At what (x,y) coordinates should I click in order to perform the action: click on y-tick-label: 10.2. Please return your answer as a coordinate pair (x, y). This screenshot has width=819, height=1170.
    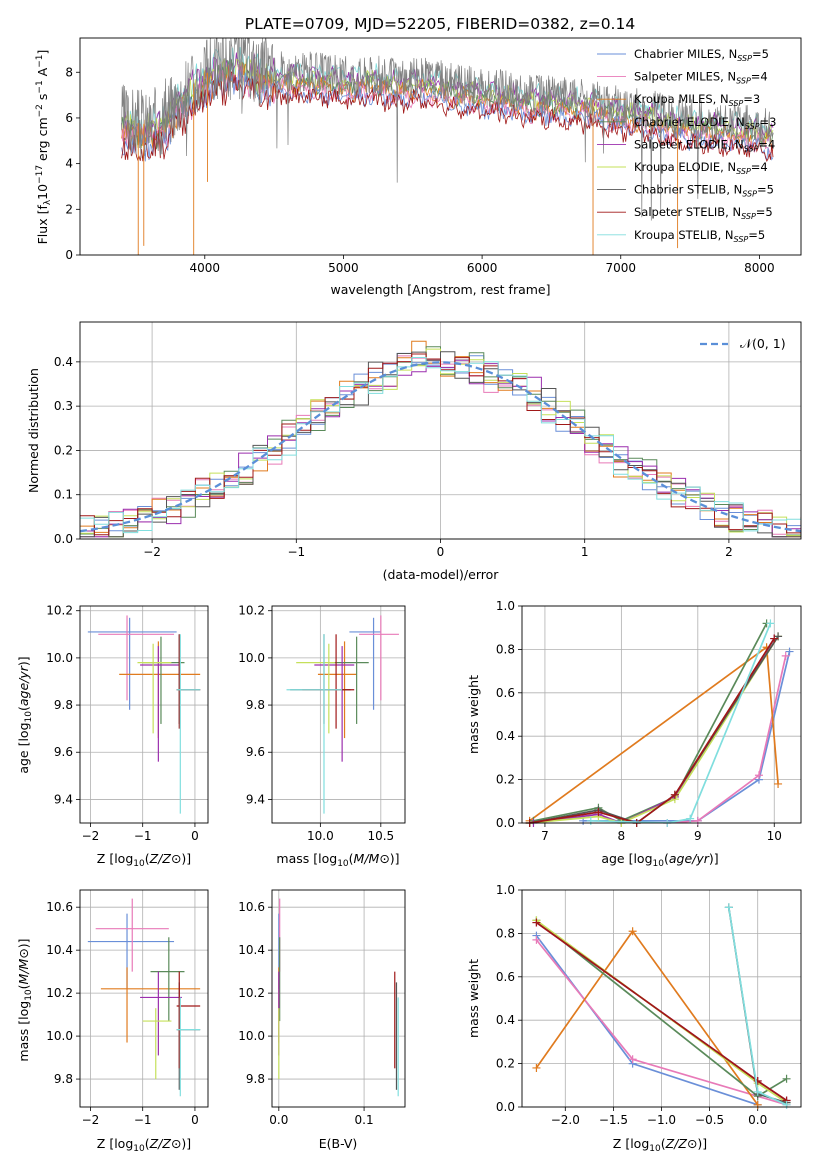
    Looking at the image, I should click on (251, 611).